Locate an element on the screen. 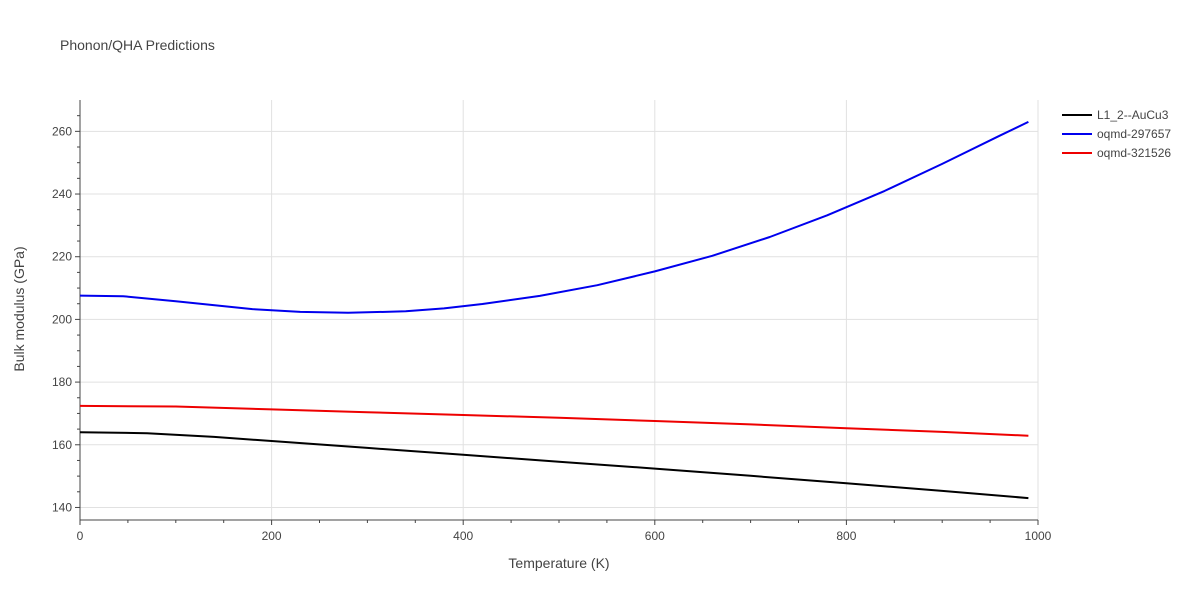  y-tick-label: 180 is located at coordinates (62, 382).